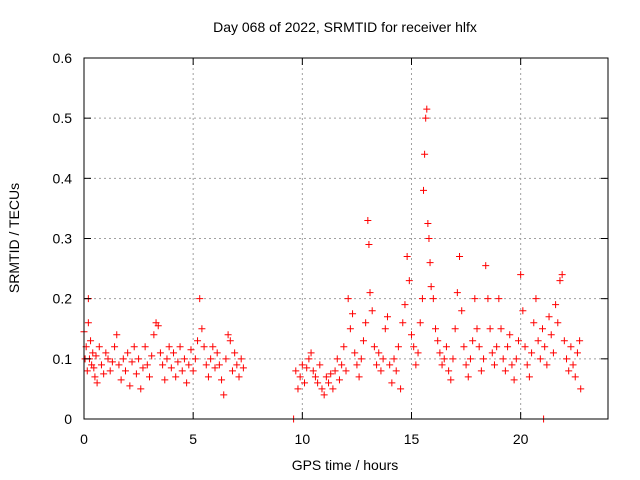 This screenshot has height=480, width=640. I want to click on x-tick-label: 0, so click(84, 439).